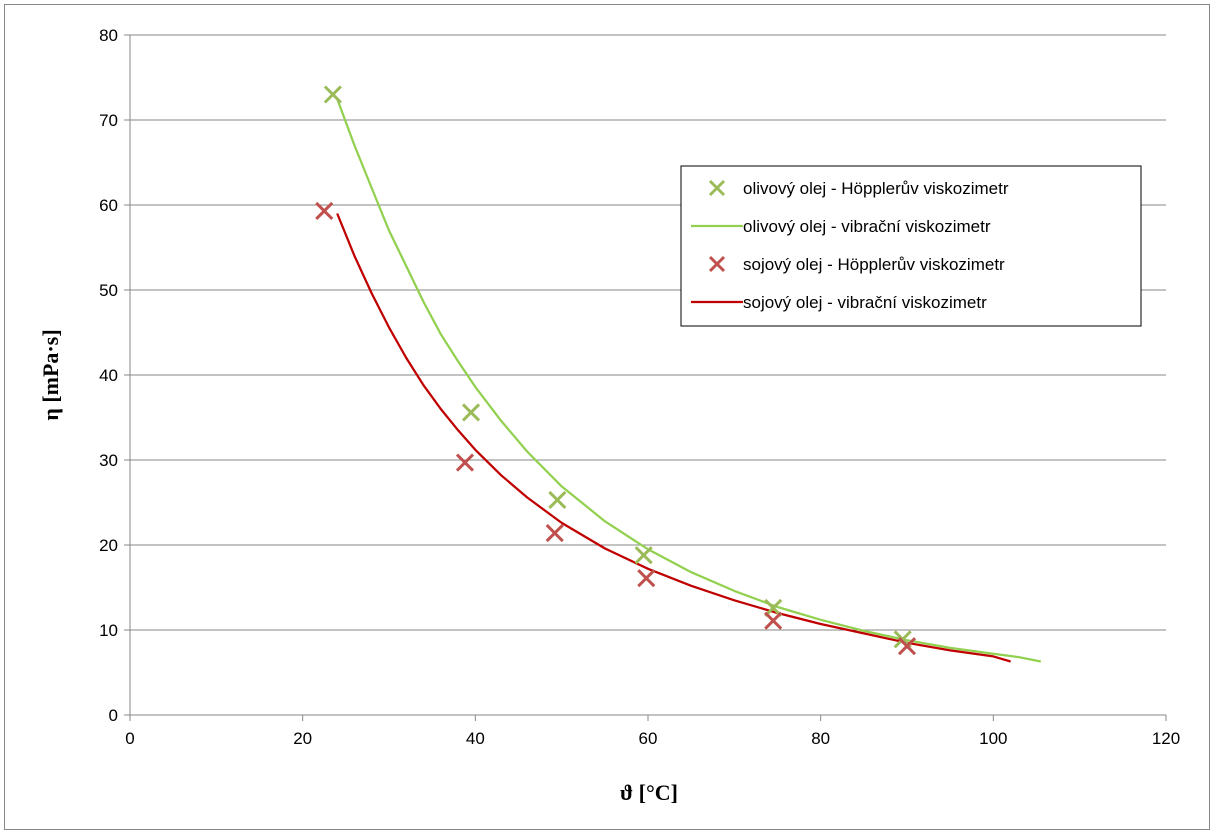  I want to click on legend-label-0: olivový olej - Höpplerův viskozimetr, so click(876, 188).